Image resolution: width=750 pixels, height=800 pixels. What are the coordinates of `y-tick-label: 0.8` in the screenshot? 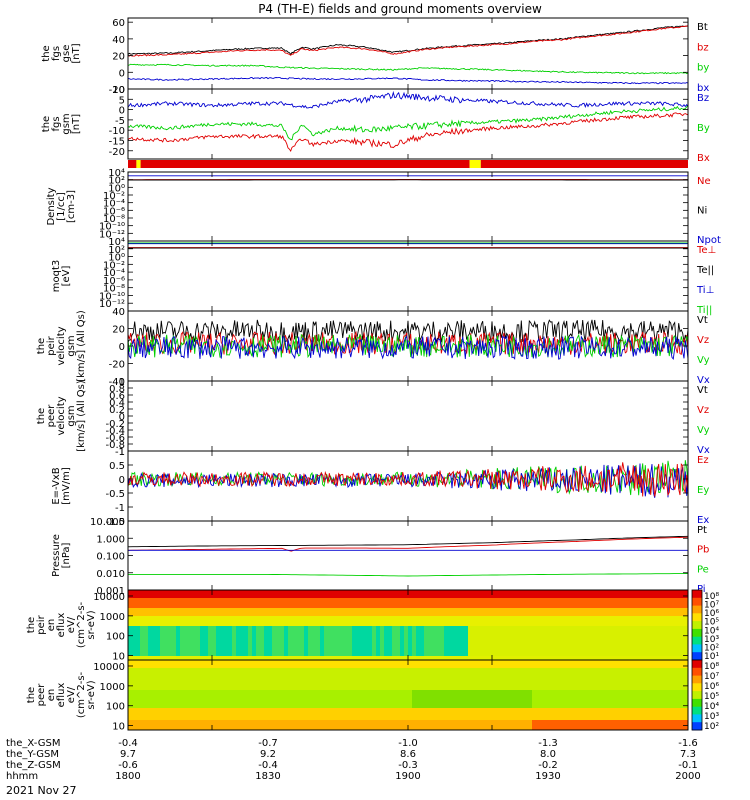 It's located at (117, 389).